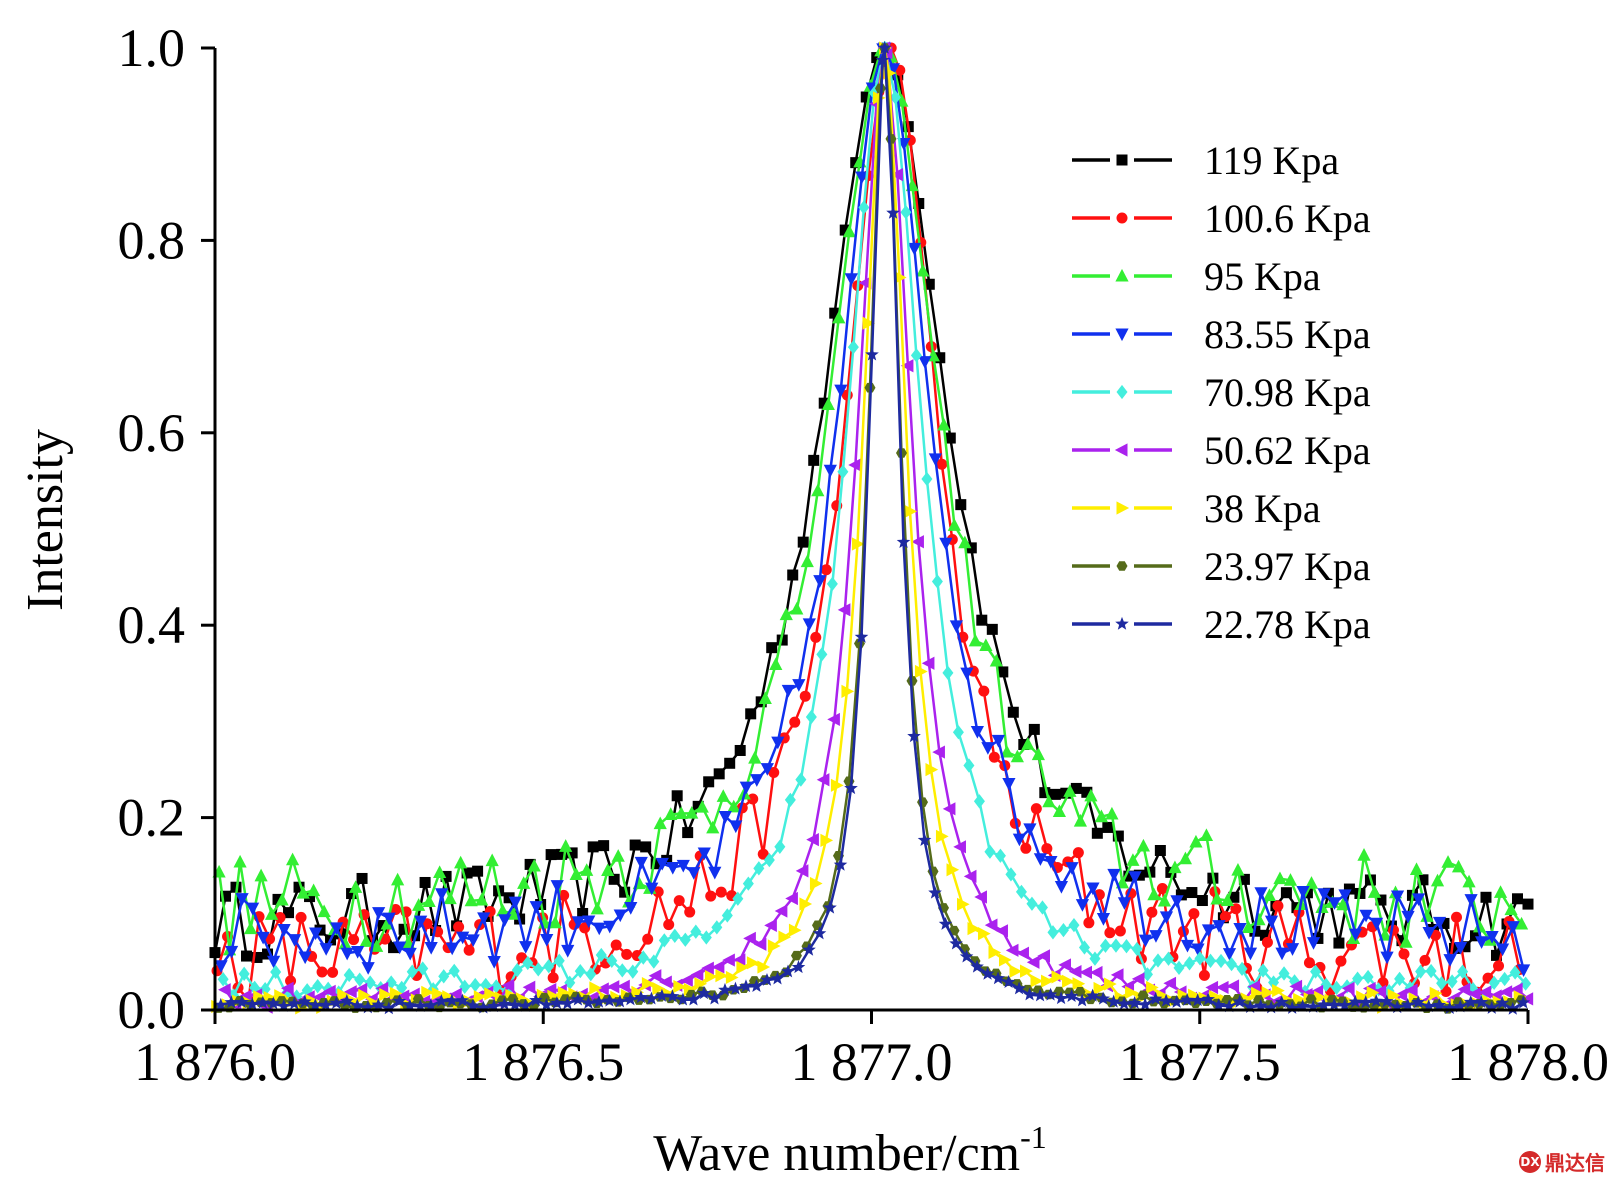  What do you see at coordinates (1196, 276) in the screenshot?
I see `legend-entry: 95 Kpa` at bounding box center [1196, 276].